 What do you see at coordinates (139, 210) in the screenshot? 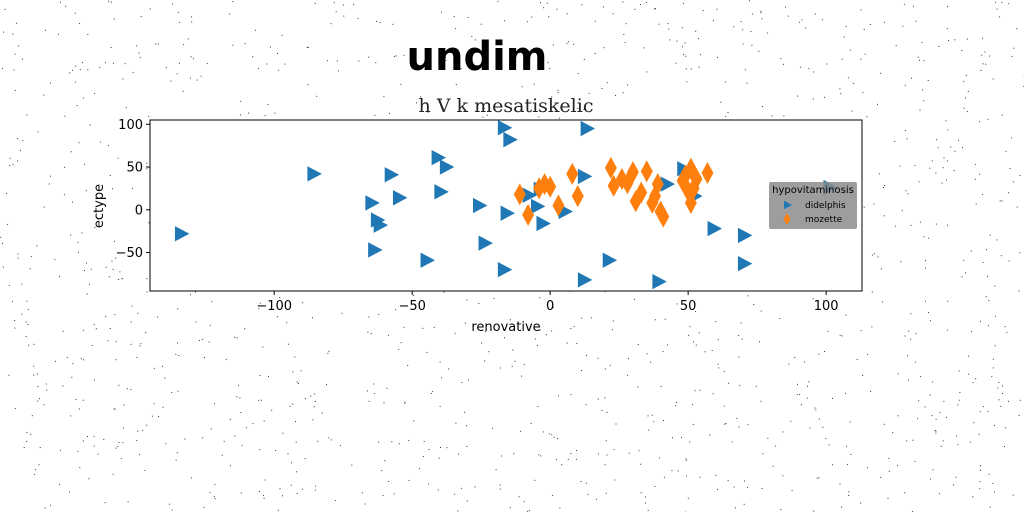
I see `y-tick-label: 0` at bounding box center [139, 210].